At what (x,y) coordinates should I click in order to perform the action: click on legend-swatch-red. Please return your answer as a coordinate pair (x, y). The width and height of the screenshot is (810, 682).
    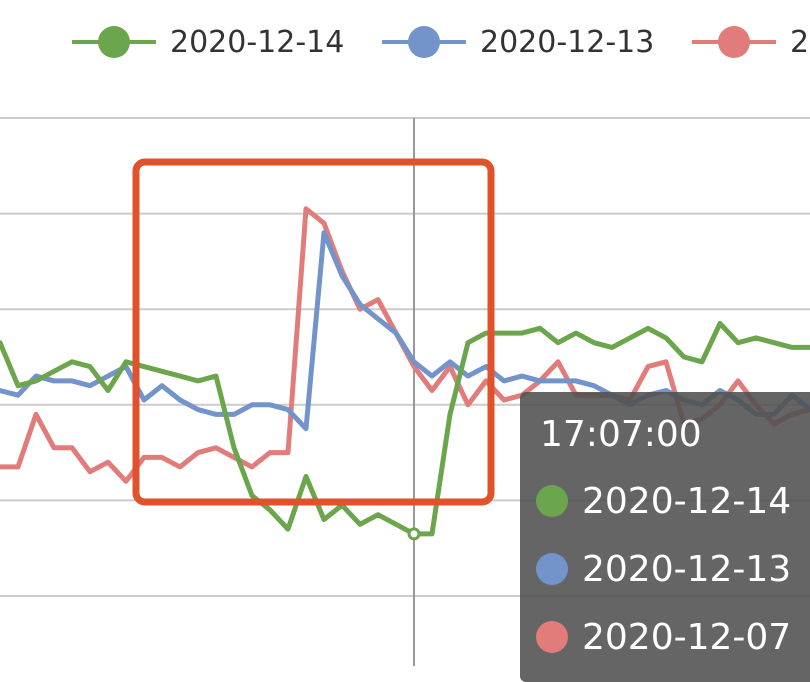
    Looking at the image, I should click on (734, 42).